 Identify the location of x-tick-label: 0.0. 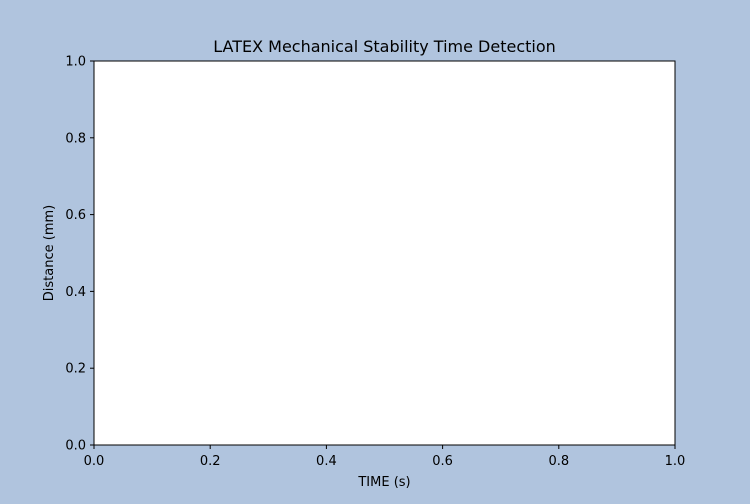
(94, 461).